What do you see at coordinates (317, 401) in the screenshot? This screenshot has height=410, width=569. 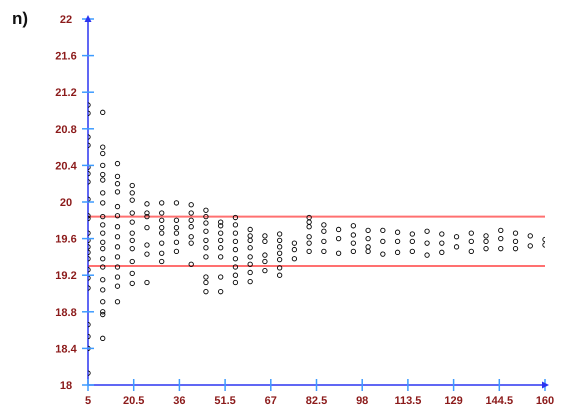 I see `x-tick-label: 82.5` at bounding box center [317, 401].